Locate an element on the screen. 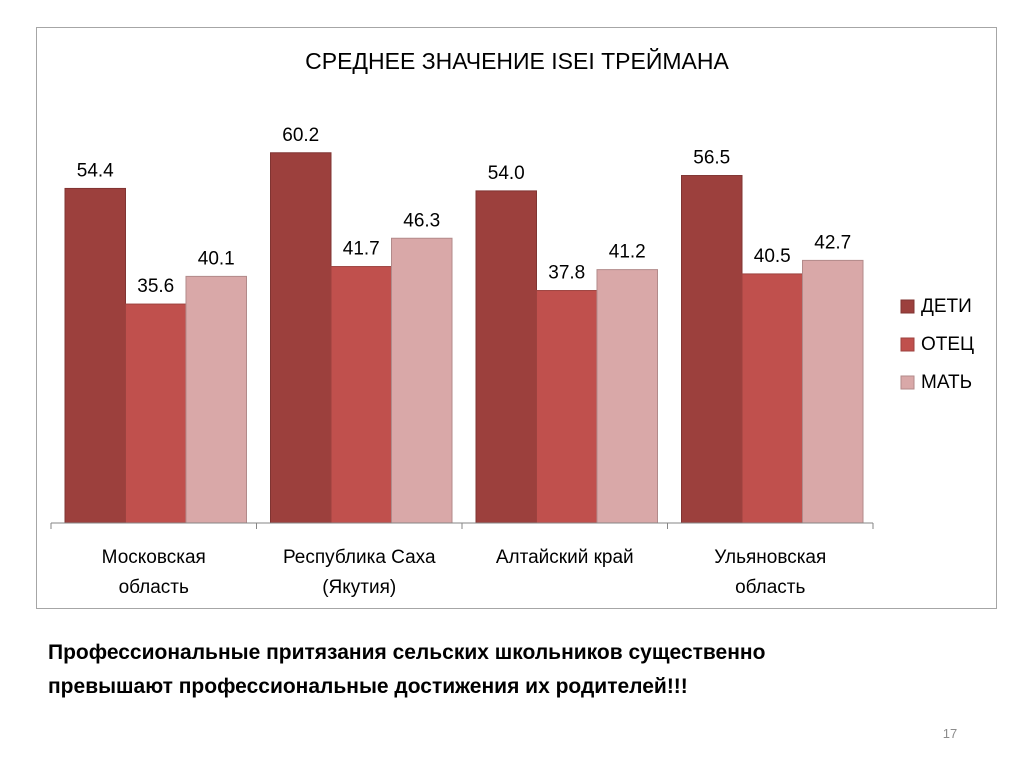 The width and height of the screenshot is (1024, 768). data-label-4-1: 56.5 is located at coordinates (711, 158).